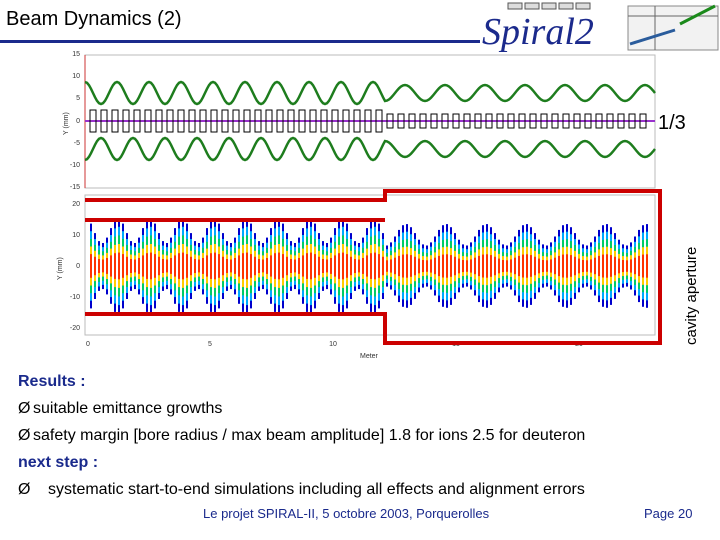 The image size is (720, 540). Describe the element at coordinates (58, 462) in the screenshot. I see `next-step-heading: next step :` at that location.